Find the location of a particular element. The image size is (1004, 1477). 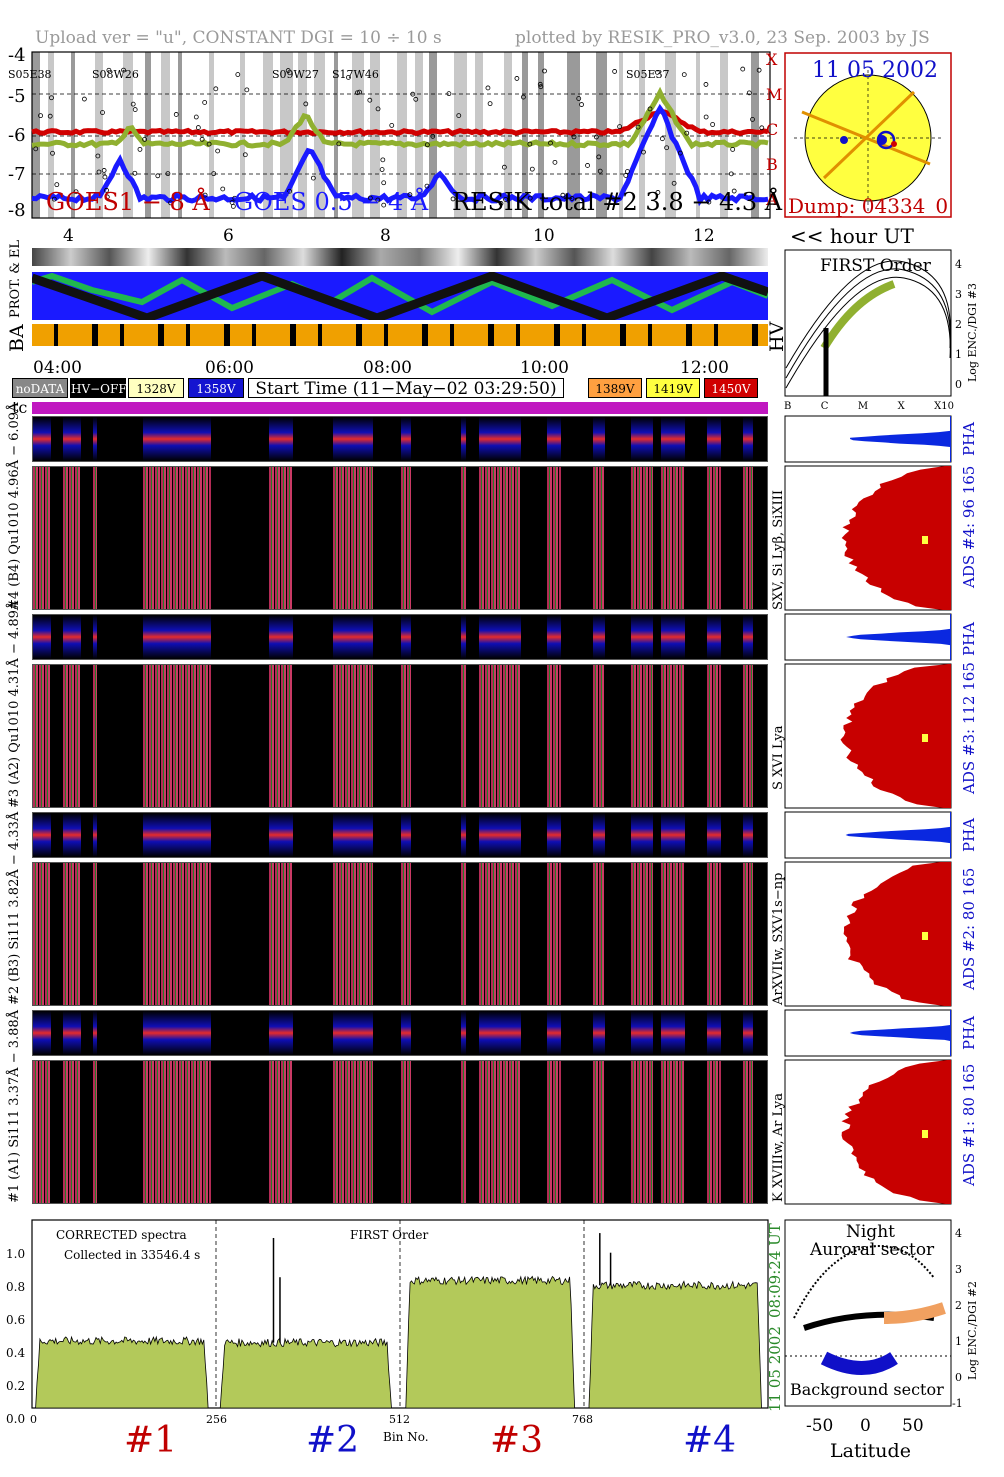

channel-label-1: #1 is located at coordinates (151, 1440).